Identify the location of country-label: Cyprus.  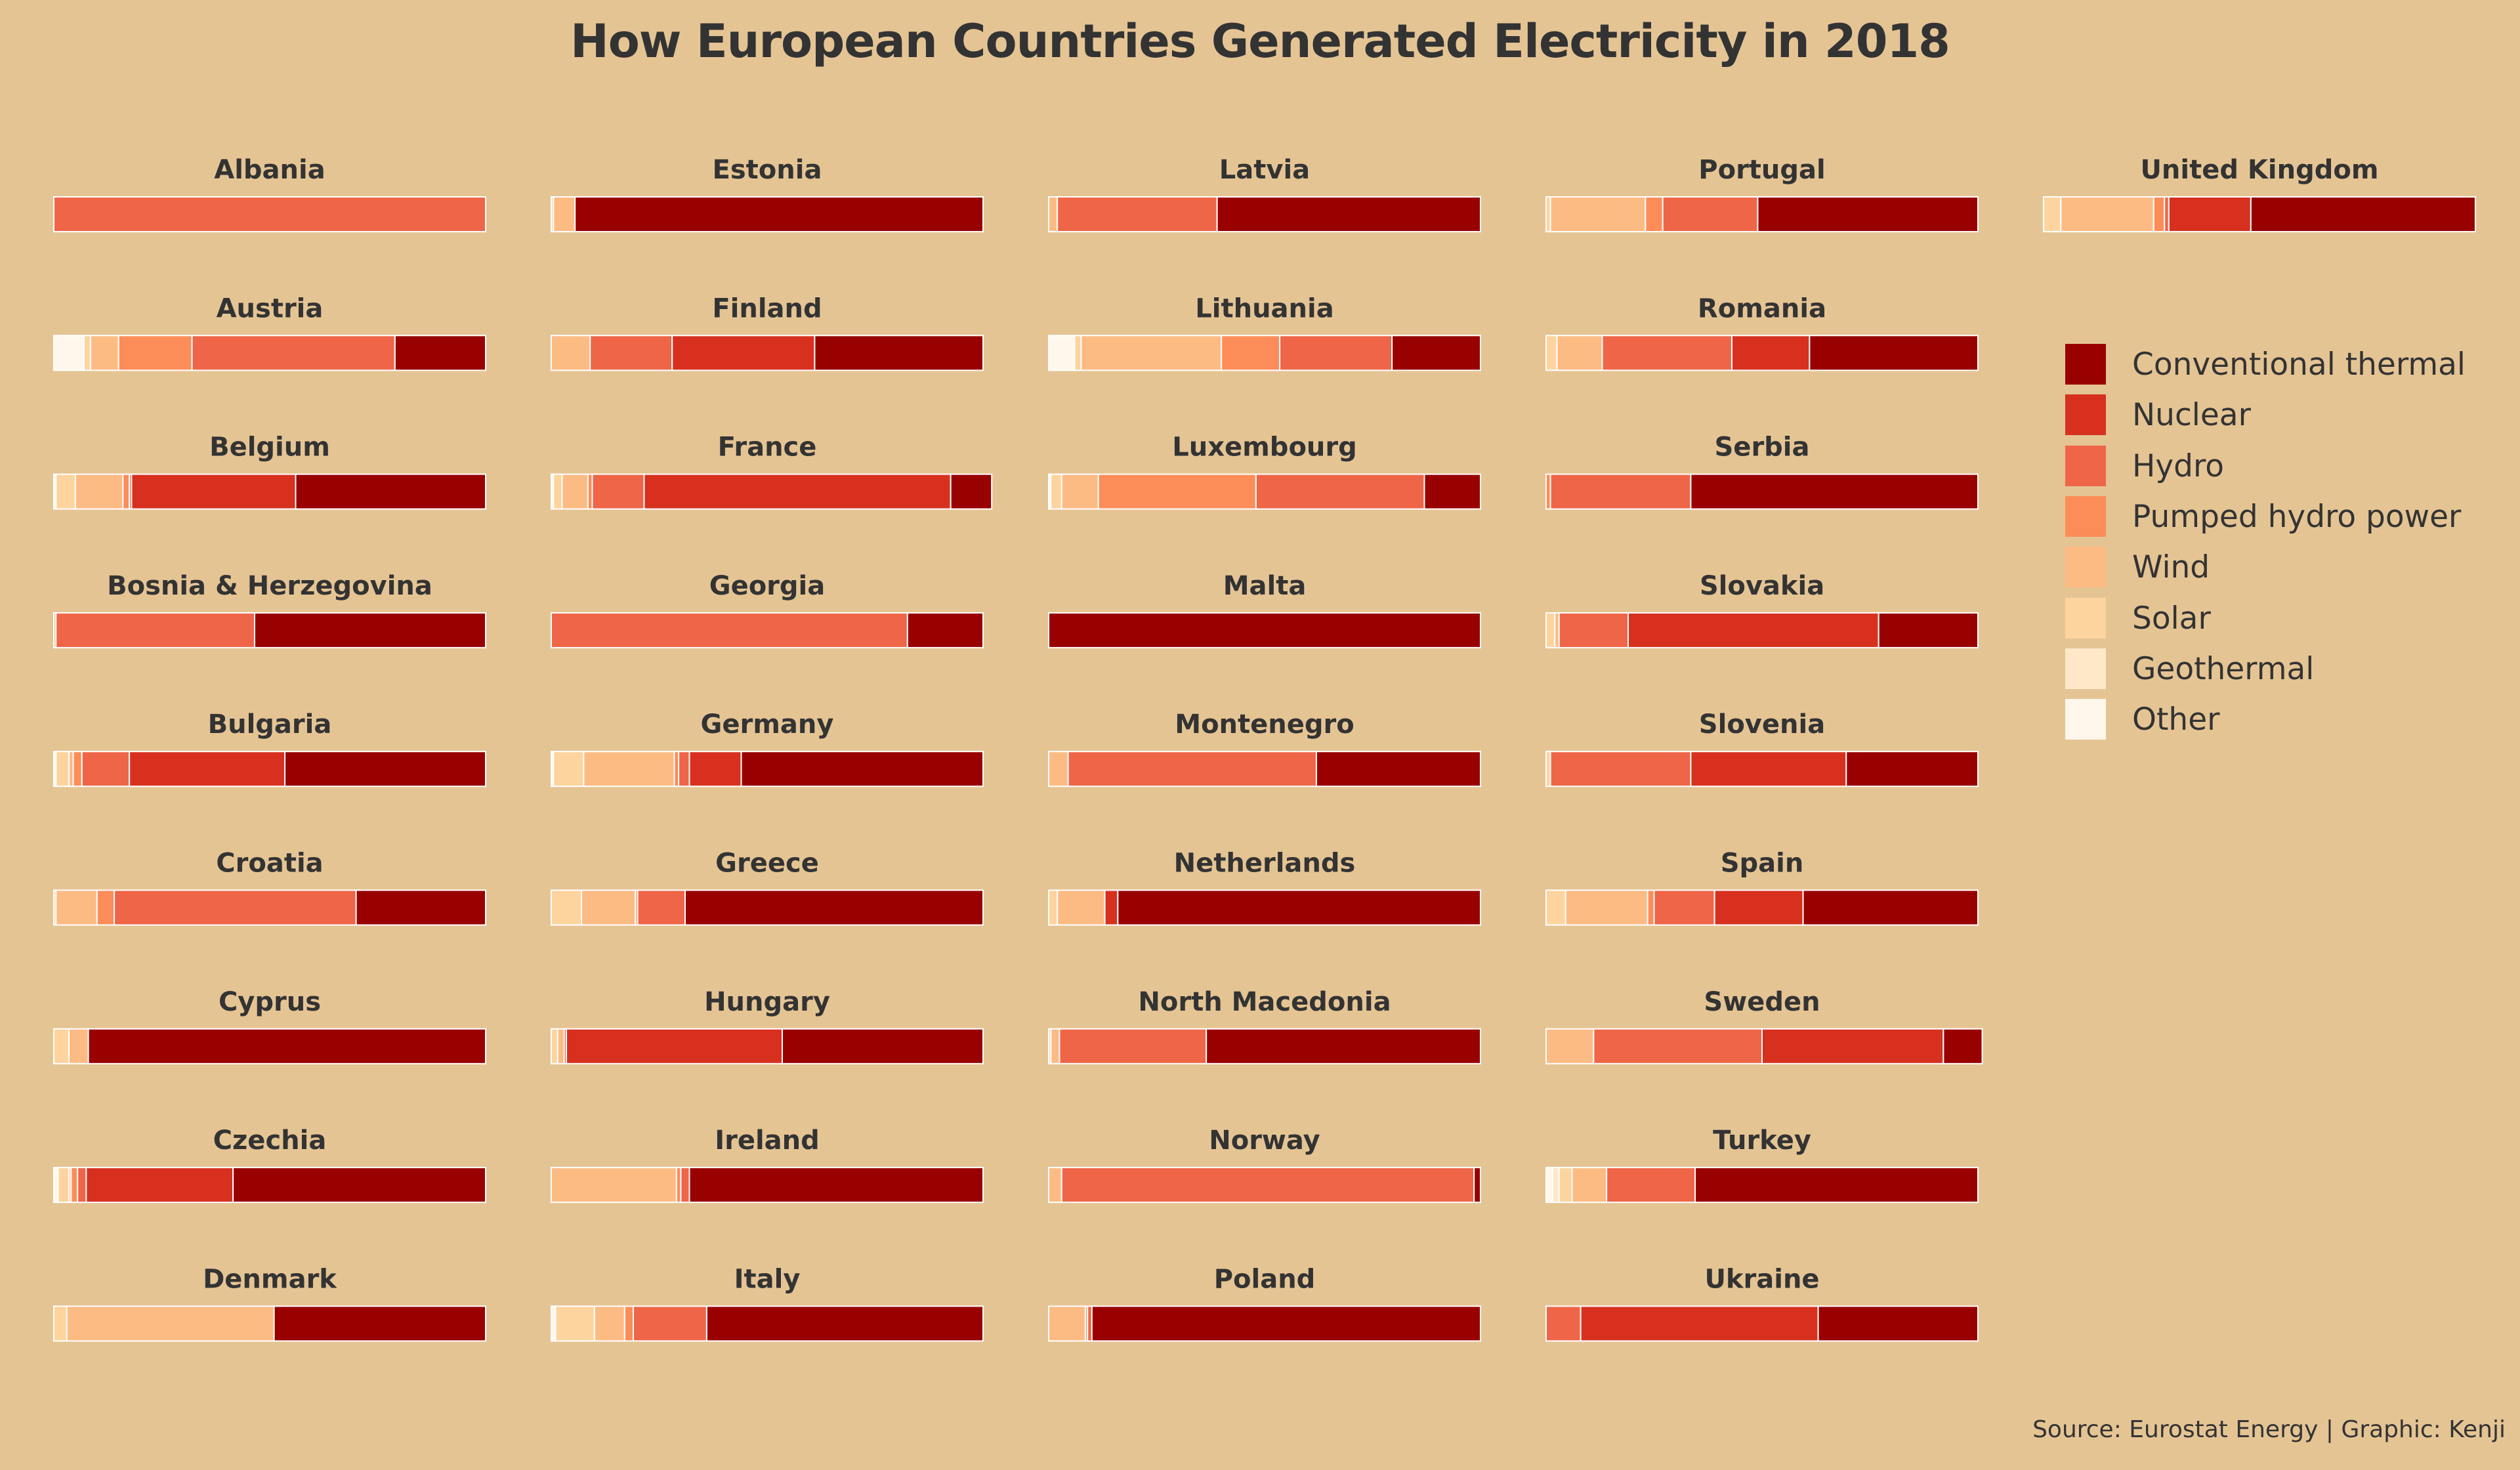
(270, 1002).